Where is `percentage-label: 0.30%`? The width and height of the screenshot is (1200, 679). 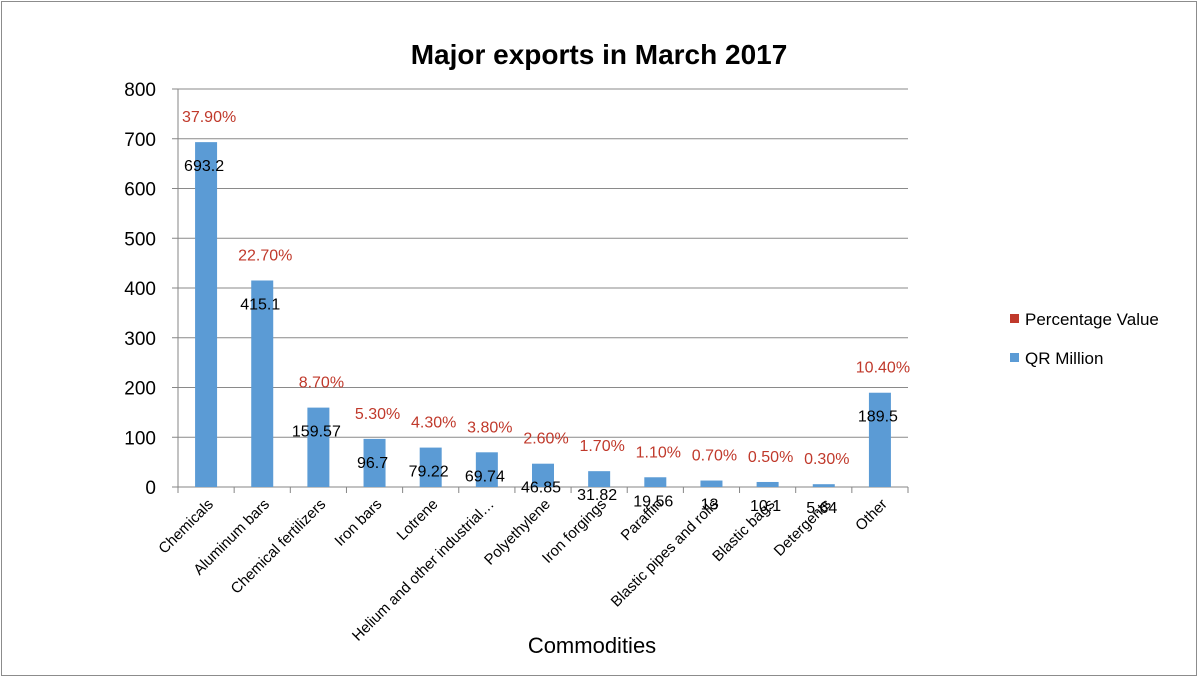 percentage-label: 0.30% is located at coordinates (826, 459).